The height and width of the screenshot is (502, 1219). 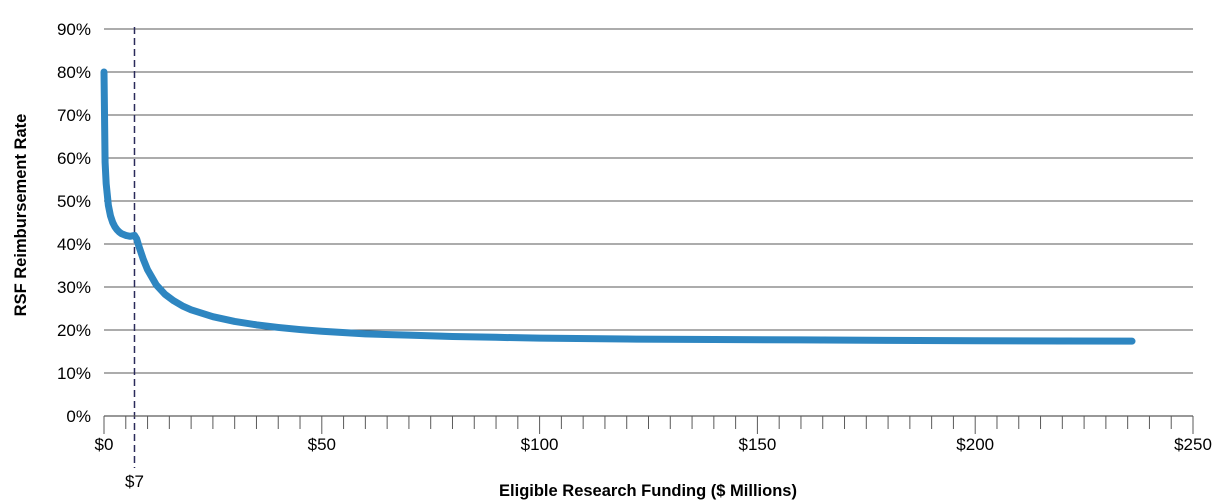 What do you see at coordinates (134, 481) in the screenshot?
I see `reference-line-label: $7` at bounding box center [134, 481].